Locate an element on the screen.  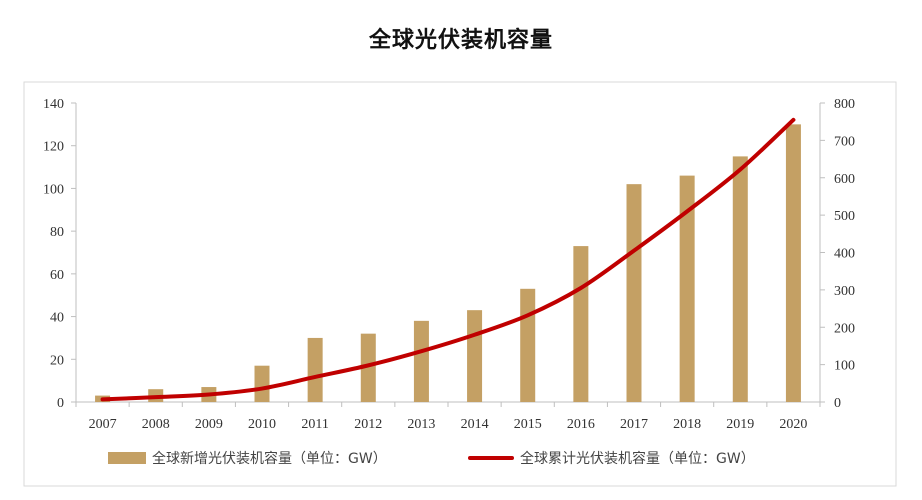
y-left-tick-label: 0 is located at coordinates (60, 403).